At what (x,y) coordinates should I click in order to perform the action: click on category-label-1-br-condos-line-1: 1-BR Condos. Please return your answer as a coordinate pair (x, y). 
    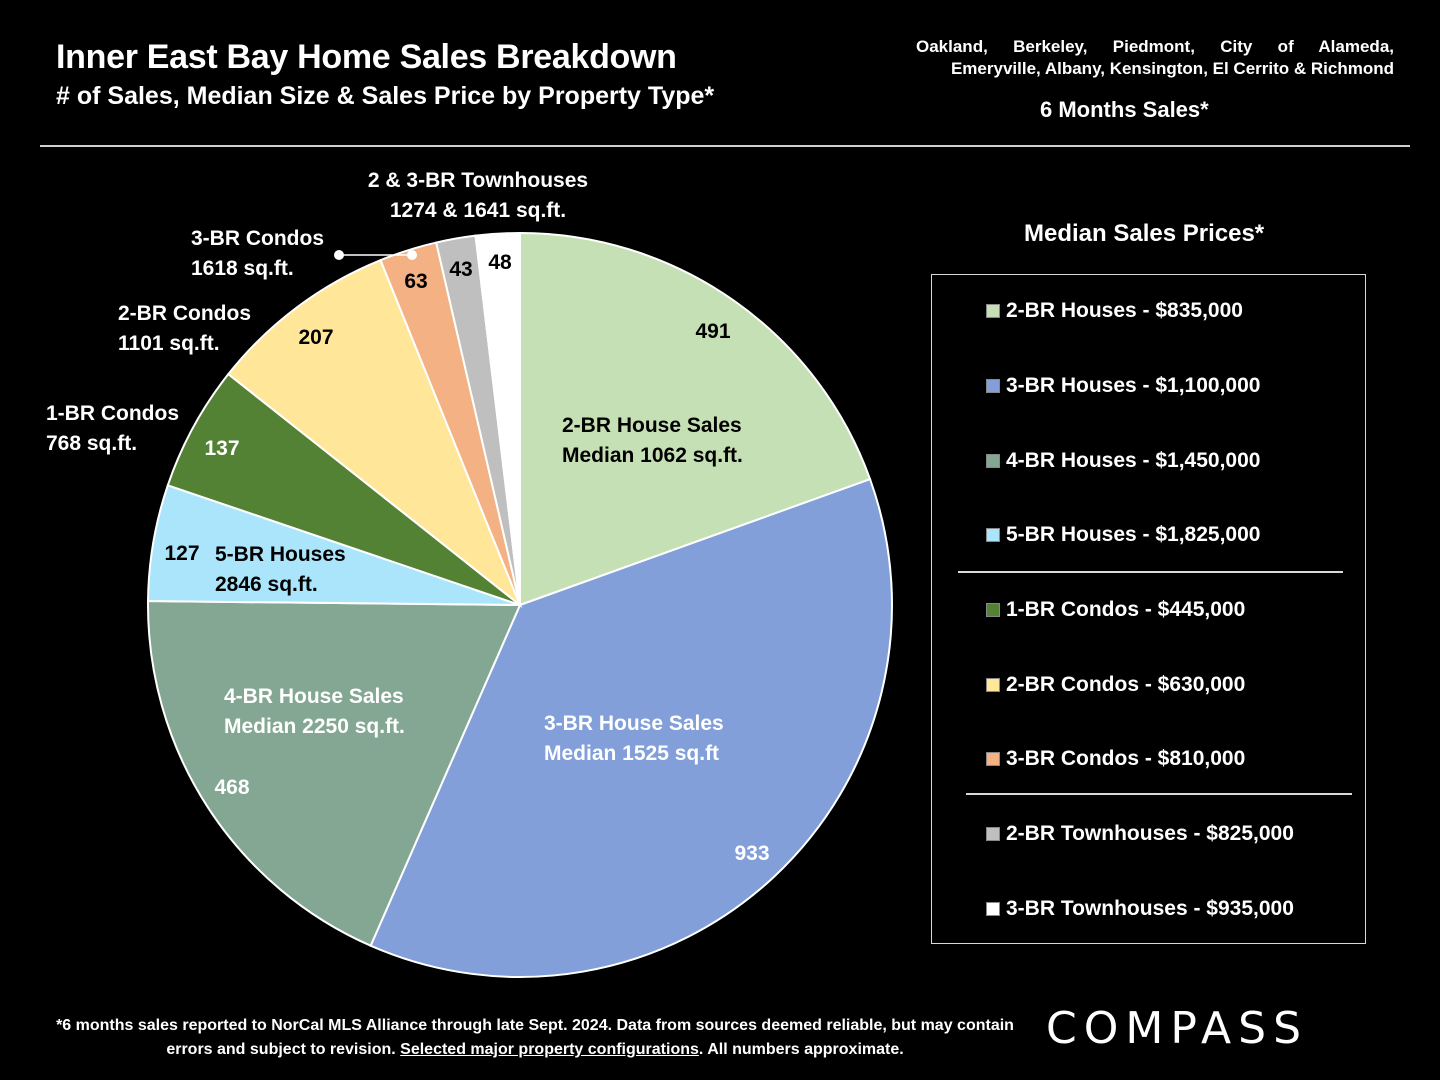
    Looking at the image, I should click on (112, 413).